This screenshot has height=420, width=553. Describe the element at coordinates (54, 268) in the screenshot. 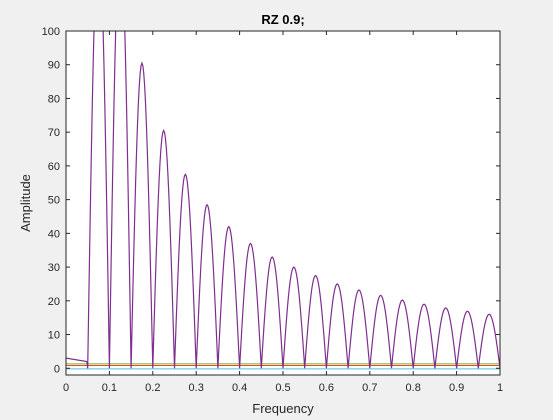

I see `y-tick-label: 30` at that location.